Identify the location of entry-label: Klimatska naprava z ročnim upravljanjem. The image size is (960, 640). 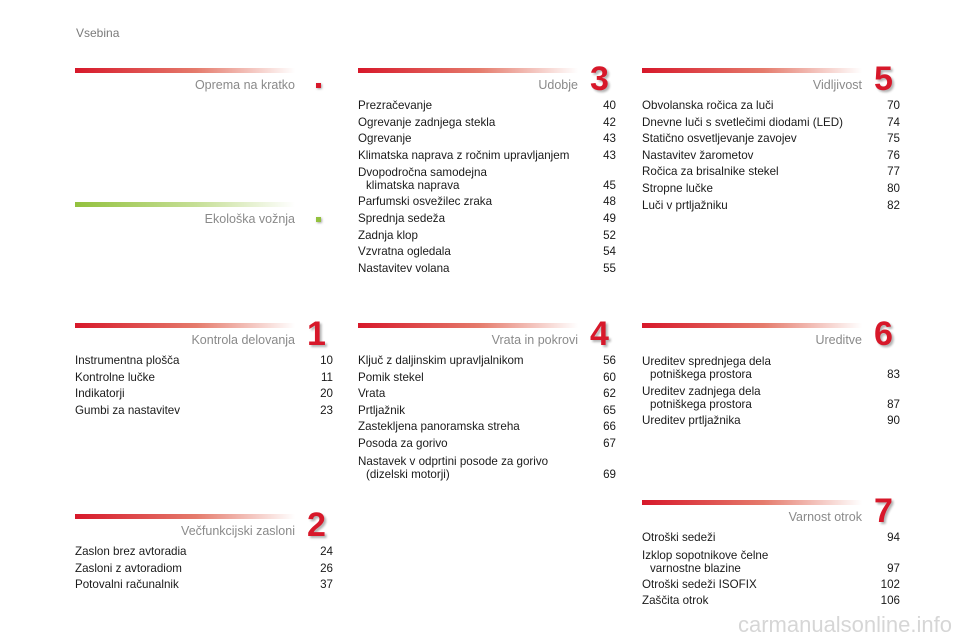
(463, 156).